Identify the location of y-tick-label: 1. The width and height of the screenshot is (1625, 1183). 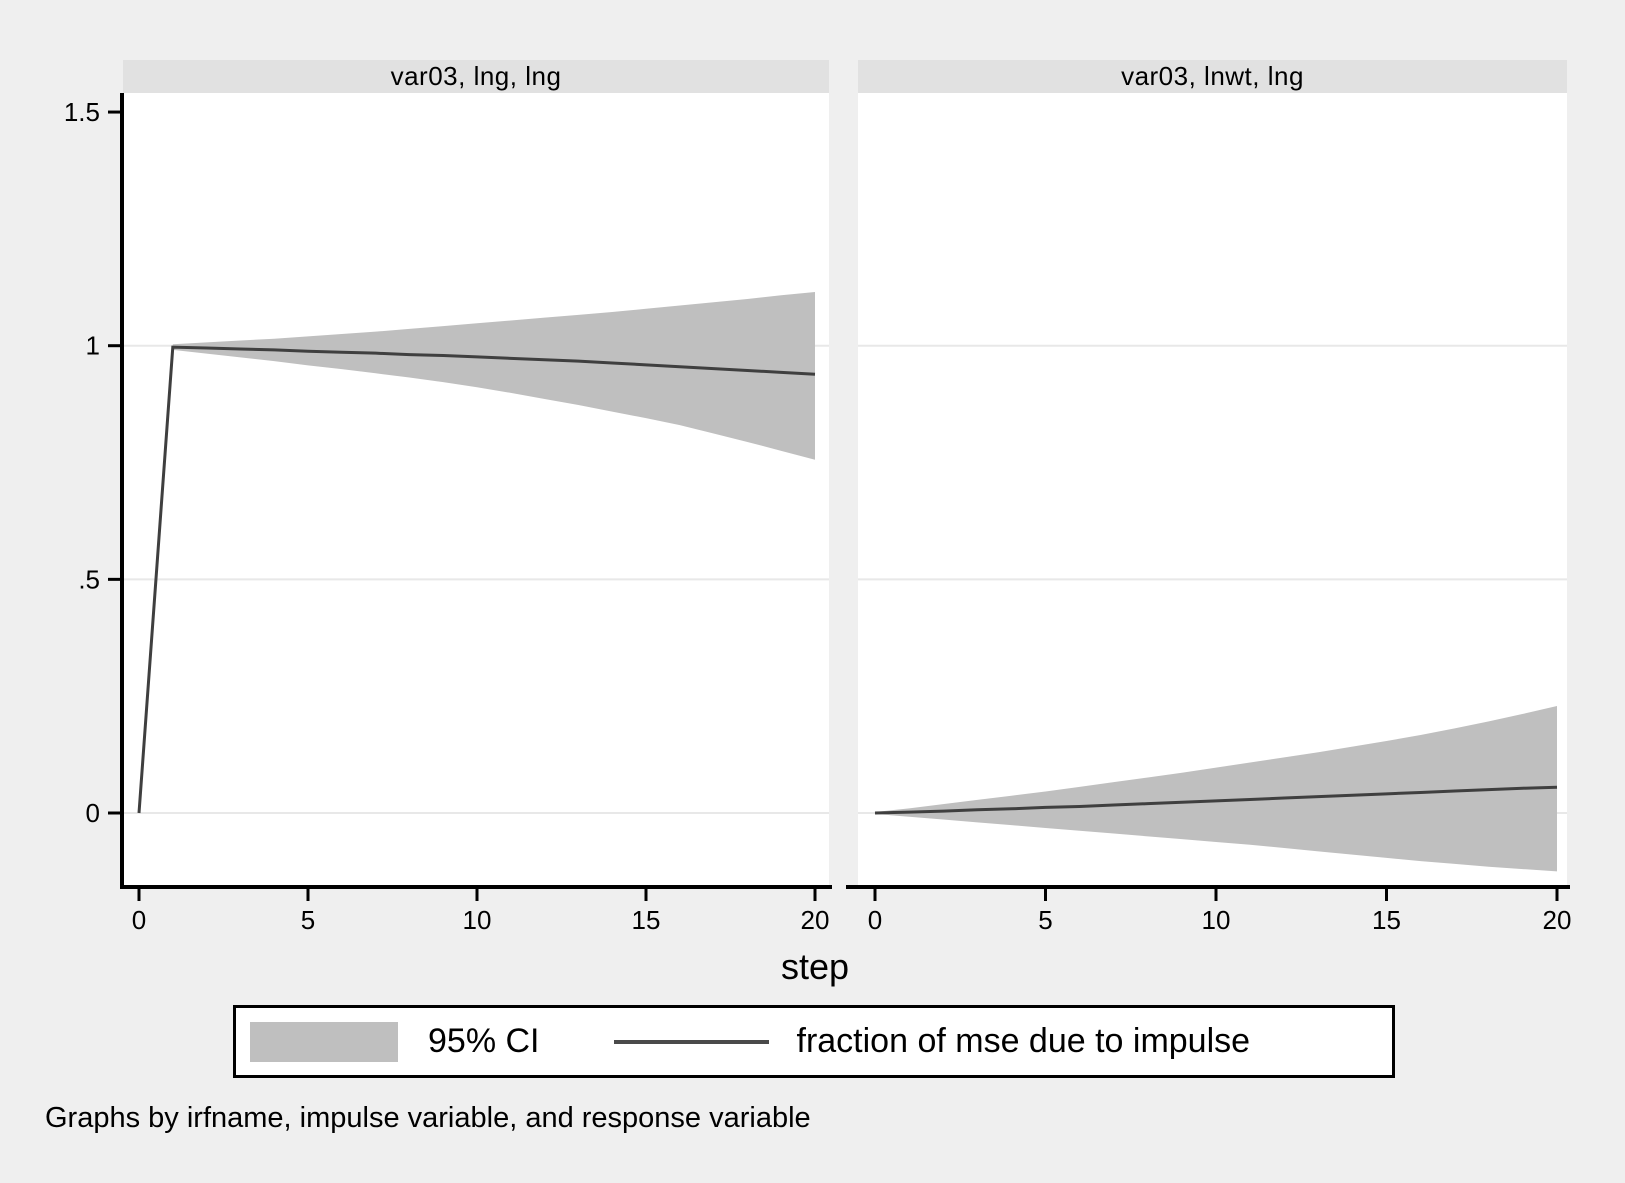
(93, 346).